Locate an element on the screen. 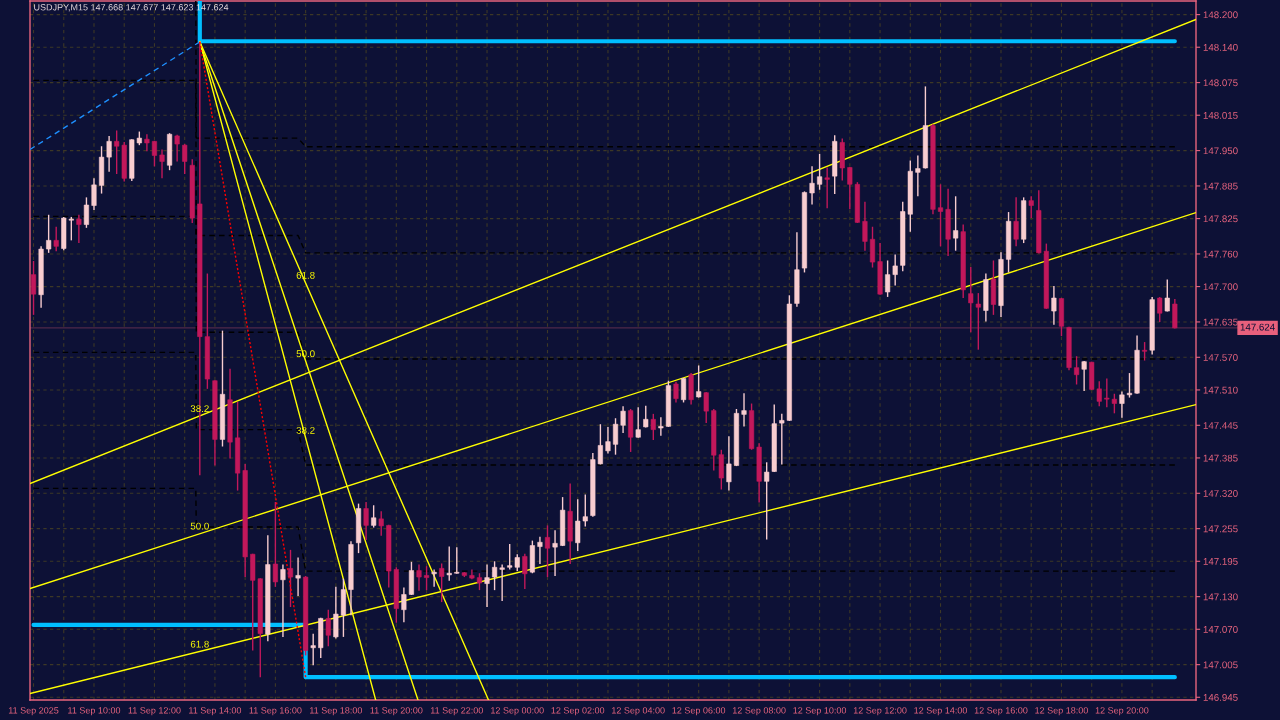 This screenshot has height=720, width=1280. y-tick-label: 147.445 is located at coordinates (1220, 425).